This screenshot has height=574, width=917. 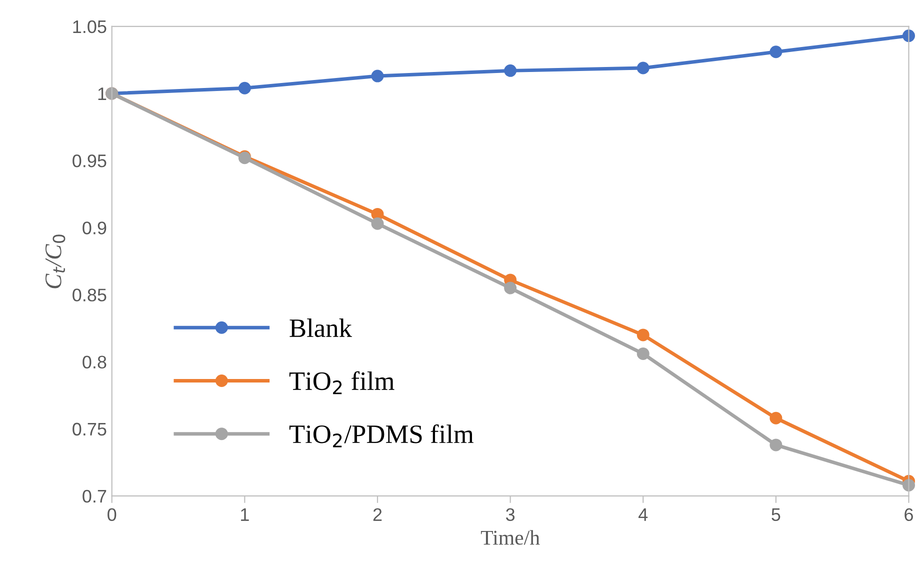 What do you see at coordinates (377, 514) in the screenshot?
I see `x-tick-label: 2` at bounding box center [377, 514].